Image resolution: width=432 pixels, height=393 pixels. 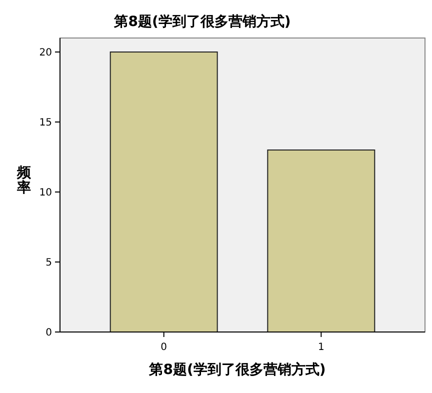 I want to click on y-tick-label: 0, so click(x=49, y=333).